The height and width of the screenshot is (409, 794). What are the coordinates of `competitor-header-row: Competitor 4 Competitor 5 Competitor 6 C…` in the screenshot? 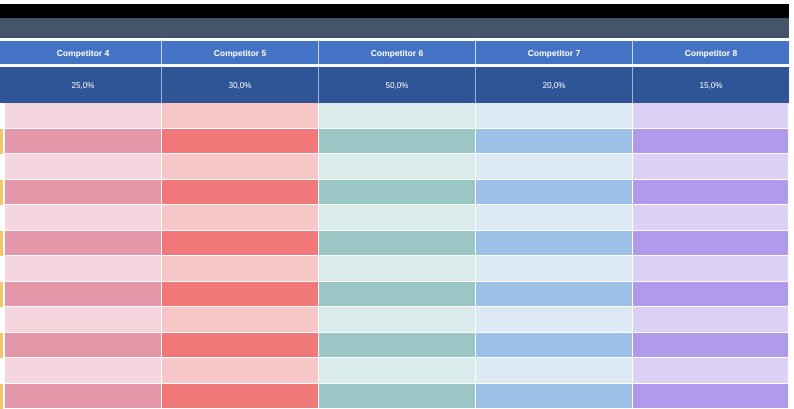 It's located at (394, 52).